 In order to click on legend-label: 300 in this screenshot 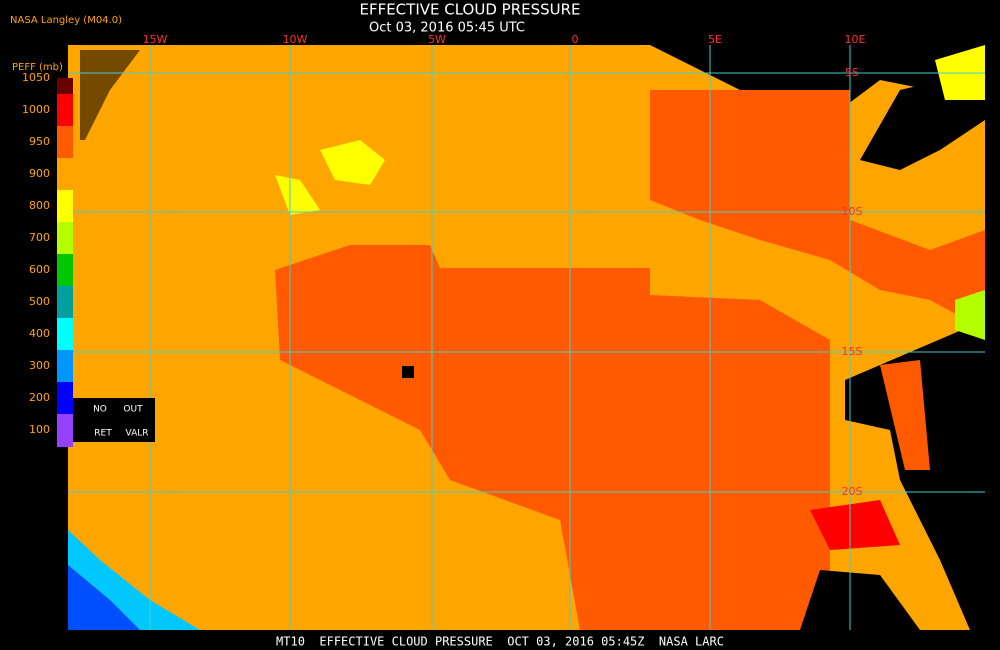, I will do `click(39, 365)`.